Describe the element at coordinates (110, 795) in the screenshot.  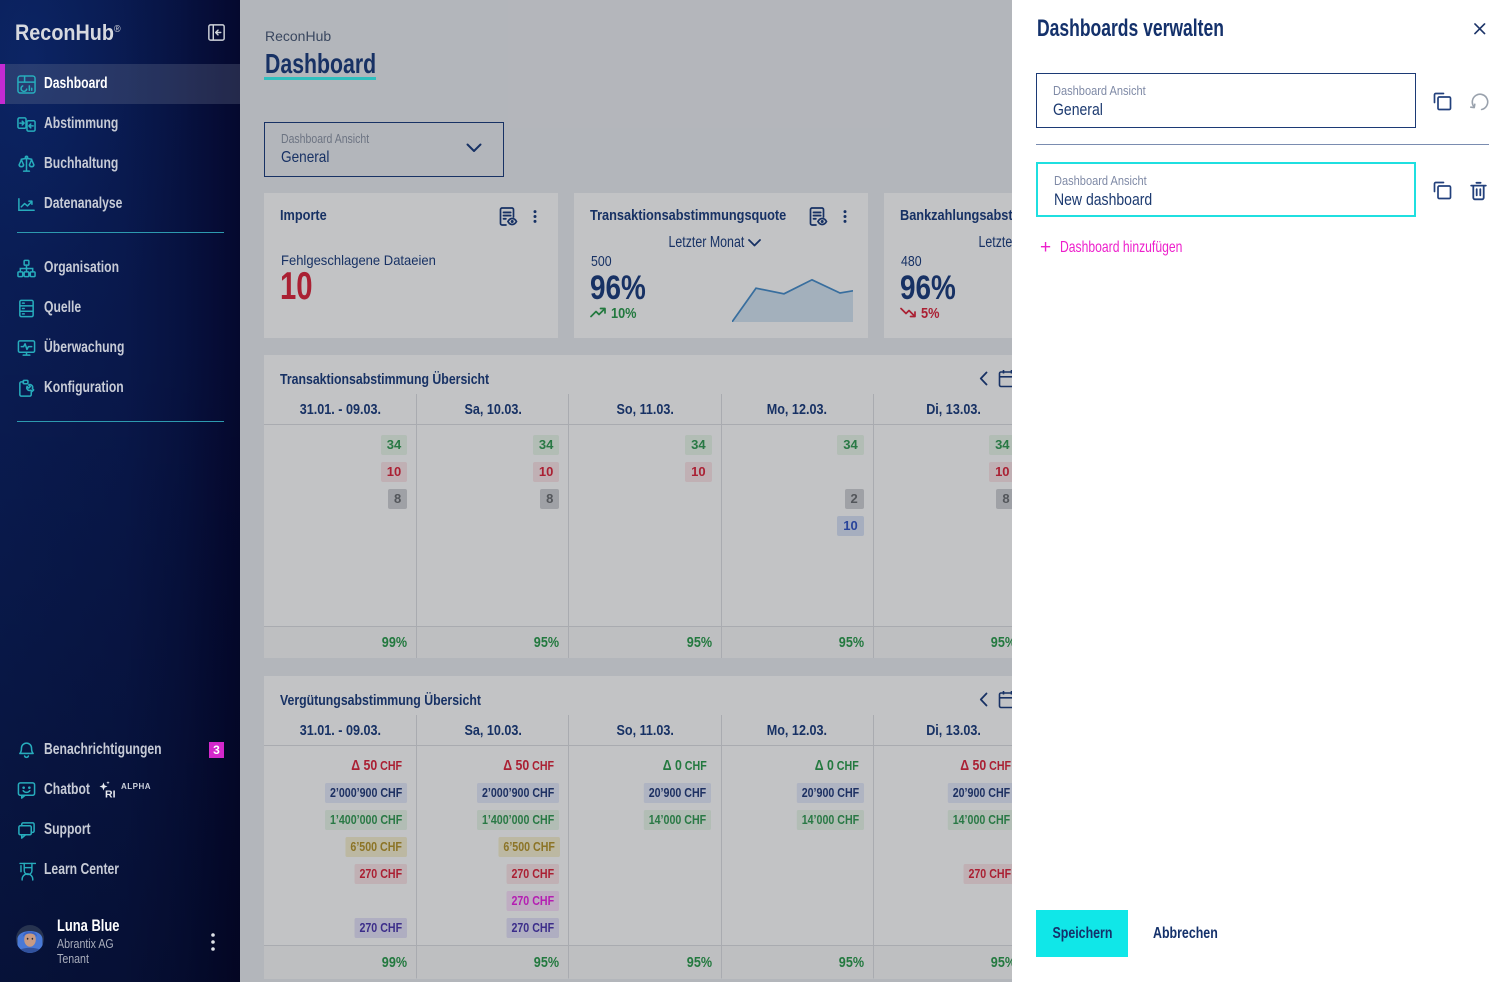
I see `svg-text: RI` at that location.